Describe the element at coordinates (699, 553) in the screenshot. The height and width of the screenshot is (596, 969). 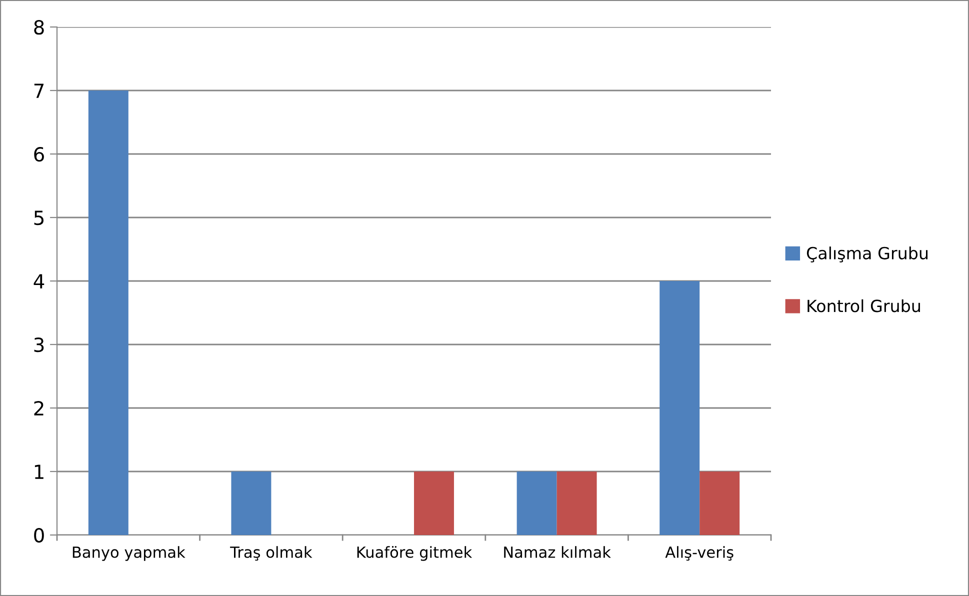
I see `x-tick-label: Alış-veriş` at that location.